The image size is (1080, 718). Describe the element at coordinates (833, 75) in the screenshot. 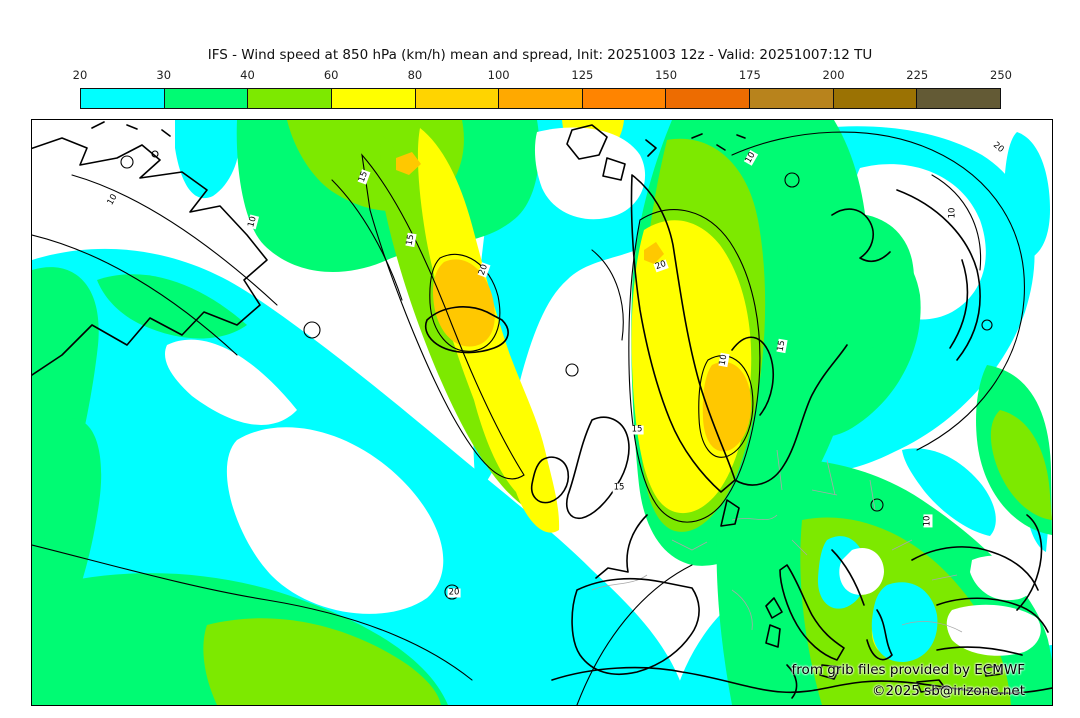

I see `colorbar-tick-label: 200` at that location.